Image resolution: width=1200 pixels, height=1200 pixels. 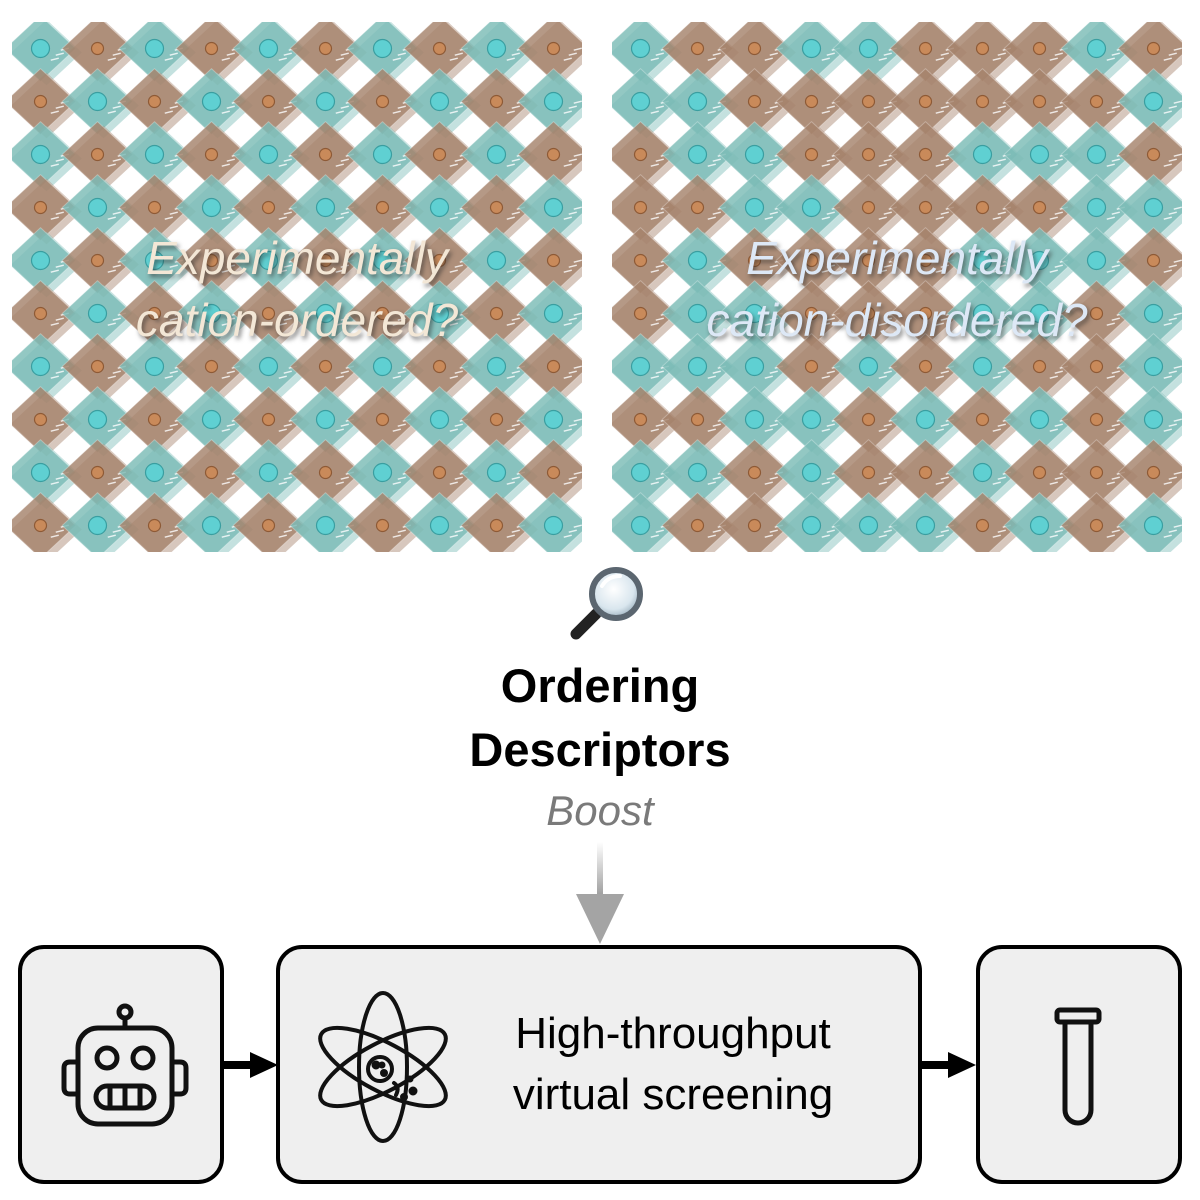 I want to click on screening-label: High-throughput virtual screening, so click(x=673, y=1064).